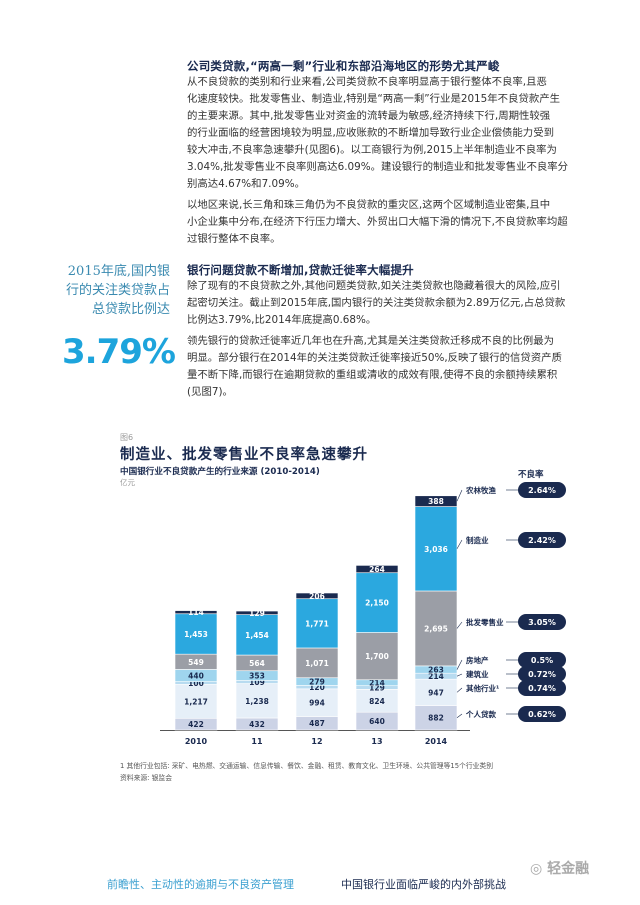  I want to click on text-line: (见图7)。, so click(210, 392).